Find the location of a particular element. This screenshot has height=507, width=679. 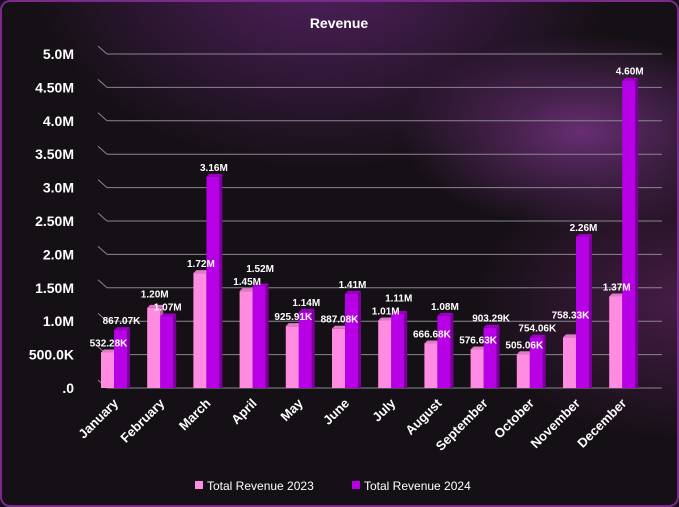

data-label: 505.06K is located at coordinates (524, 345).